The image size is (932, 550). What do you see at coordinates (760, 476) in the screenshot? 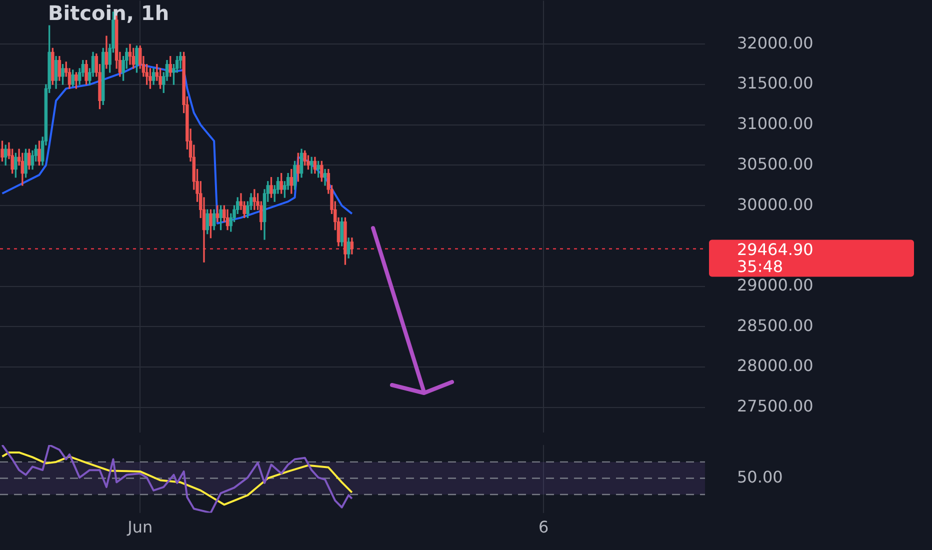
I see `text: 50.00` at bounding box center [760, 476].